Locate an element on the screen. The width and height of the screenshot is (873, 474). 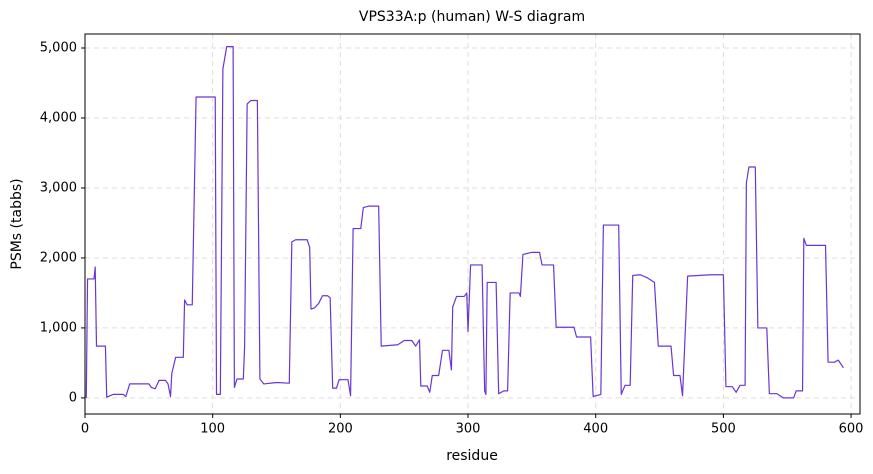
y-axis-label: PSMs (tabbs) is located at coordinates (17, 223).